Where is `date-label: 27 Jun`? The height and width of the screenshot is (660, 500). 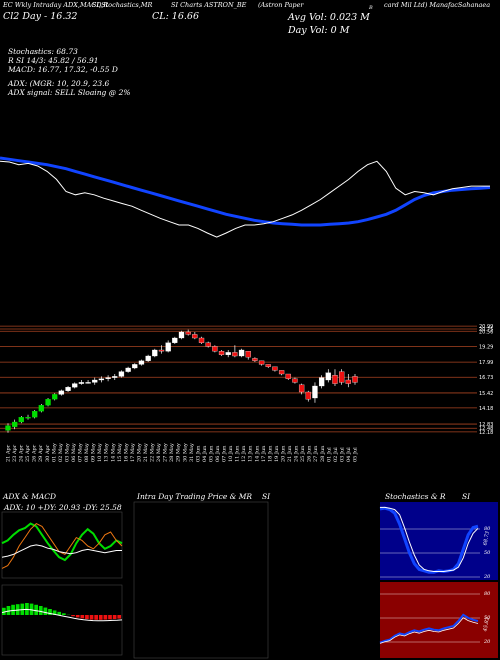
date-label: 27 Jun is located at coordinates (316, 453).